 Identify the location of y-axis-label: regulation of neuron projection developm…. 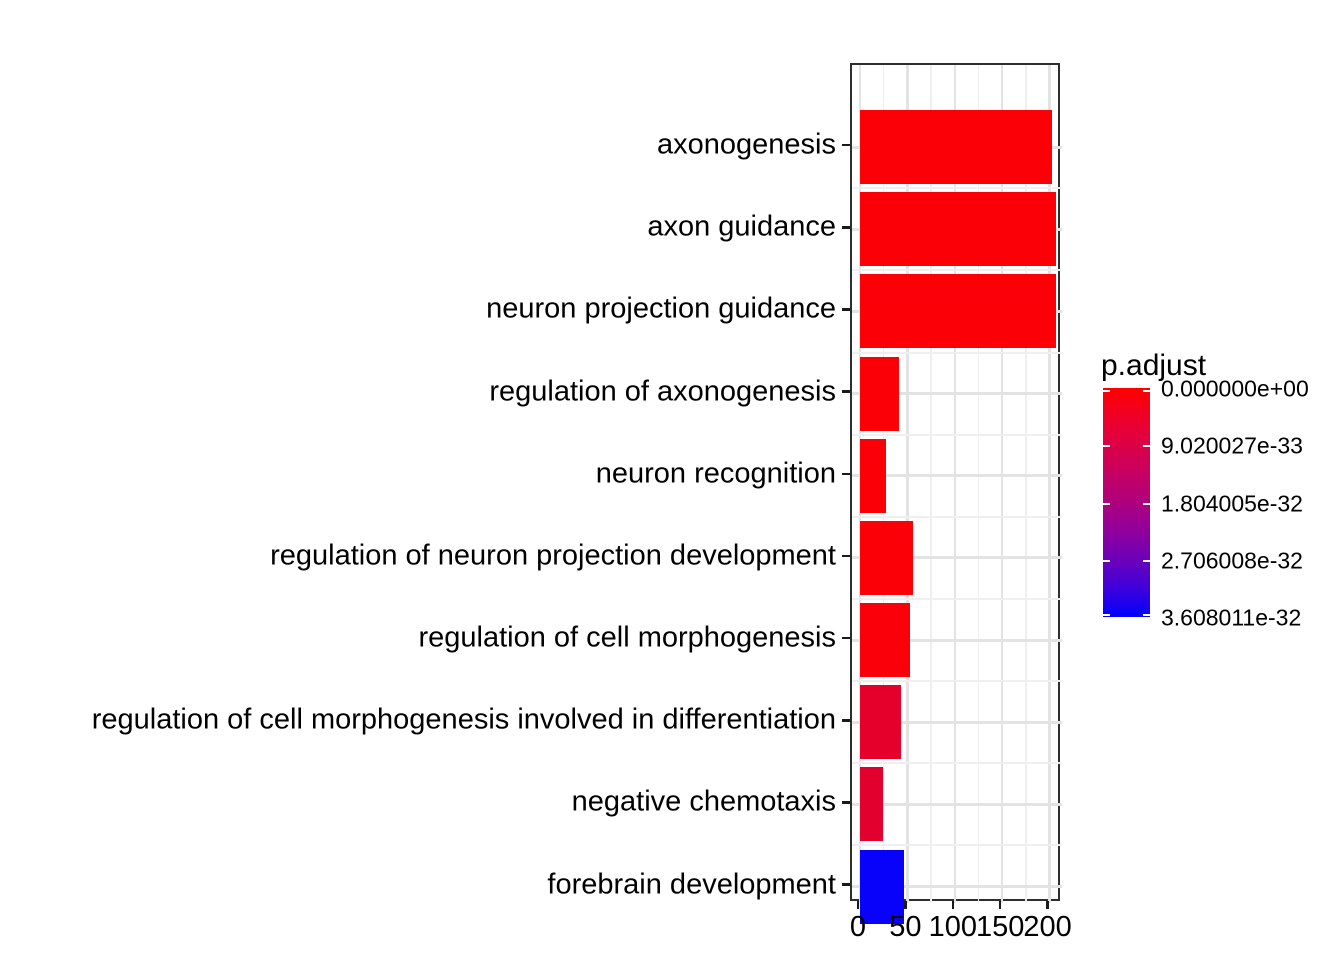
(553, 555).